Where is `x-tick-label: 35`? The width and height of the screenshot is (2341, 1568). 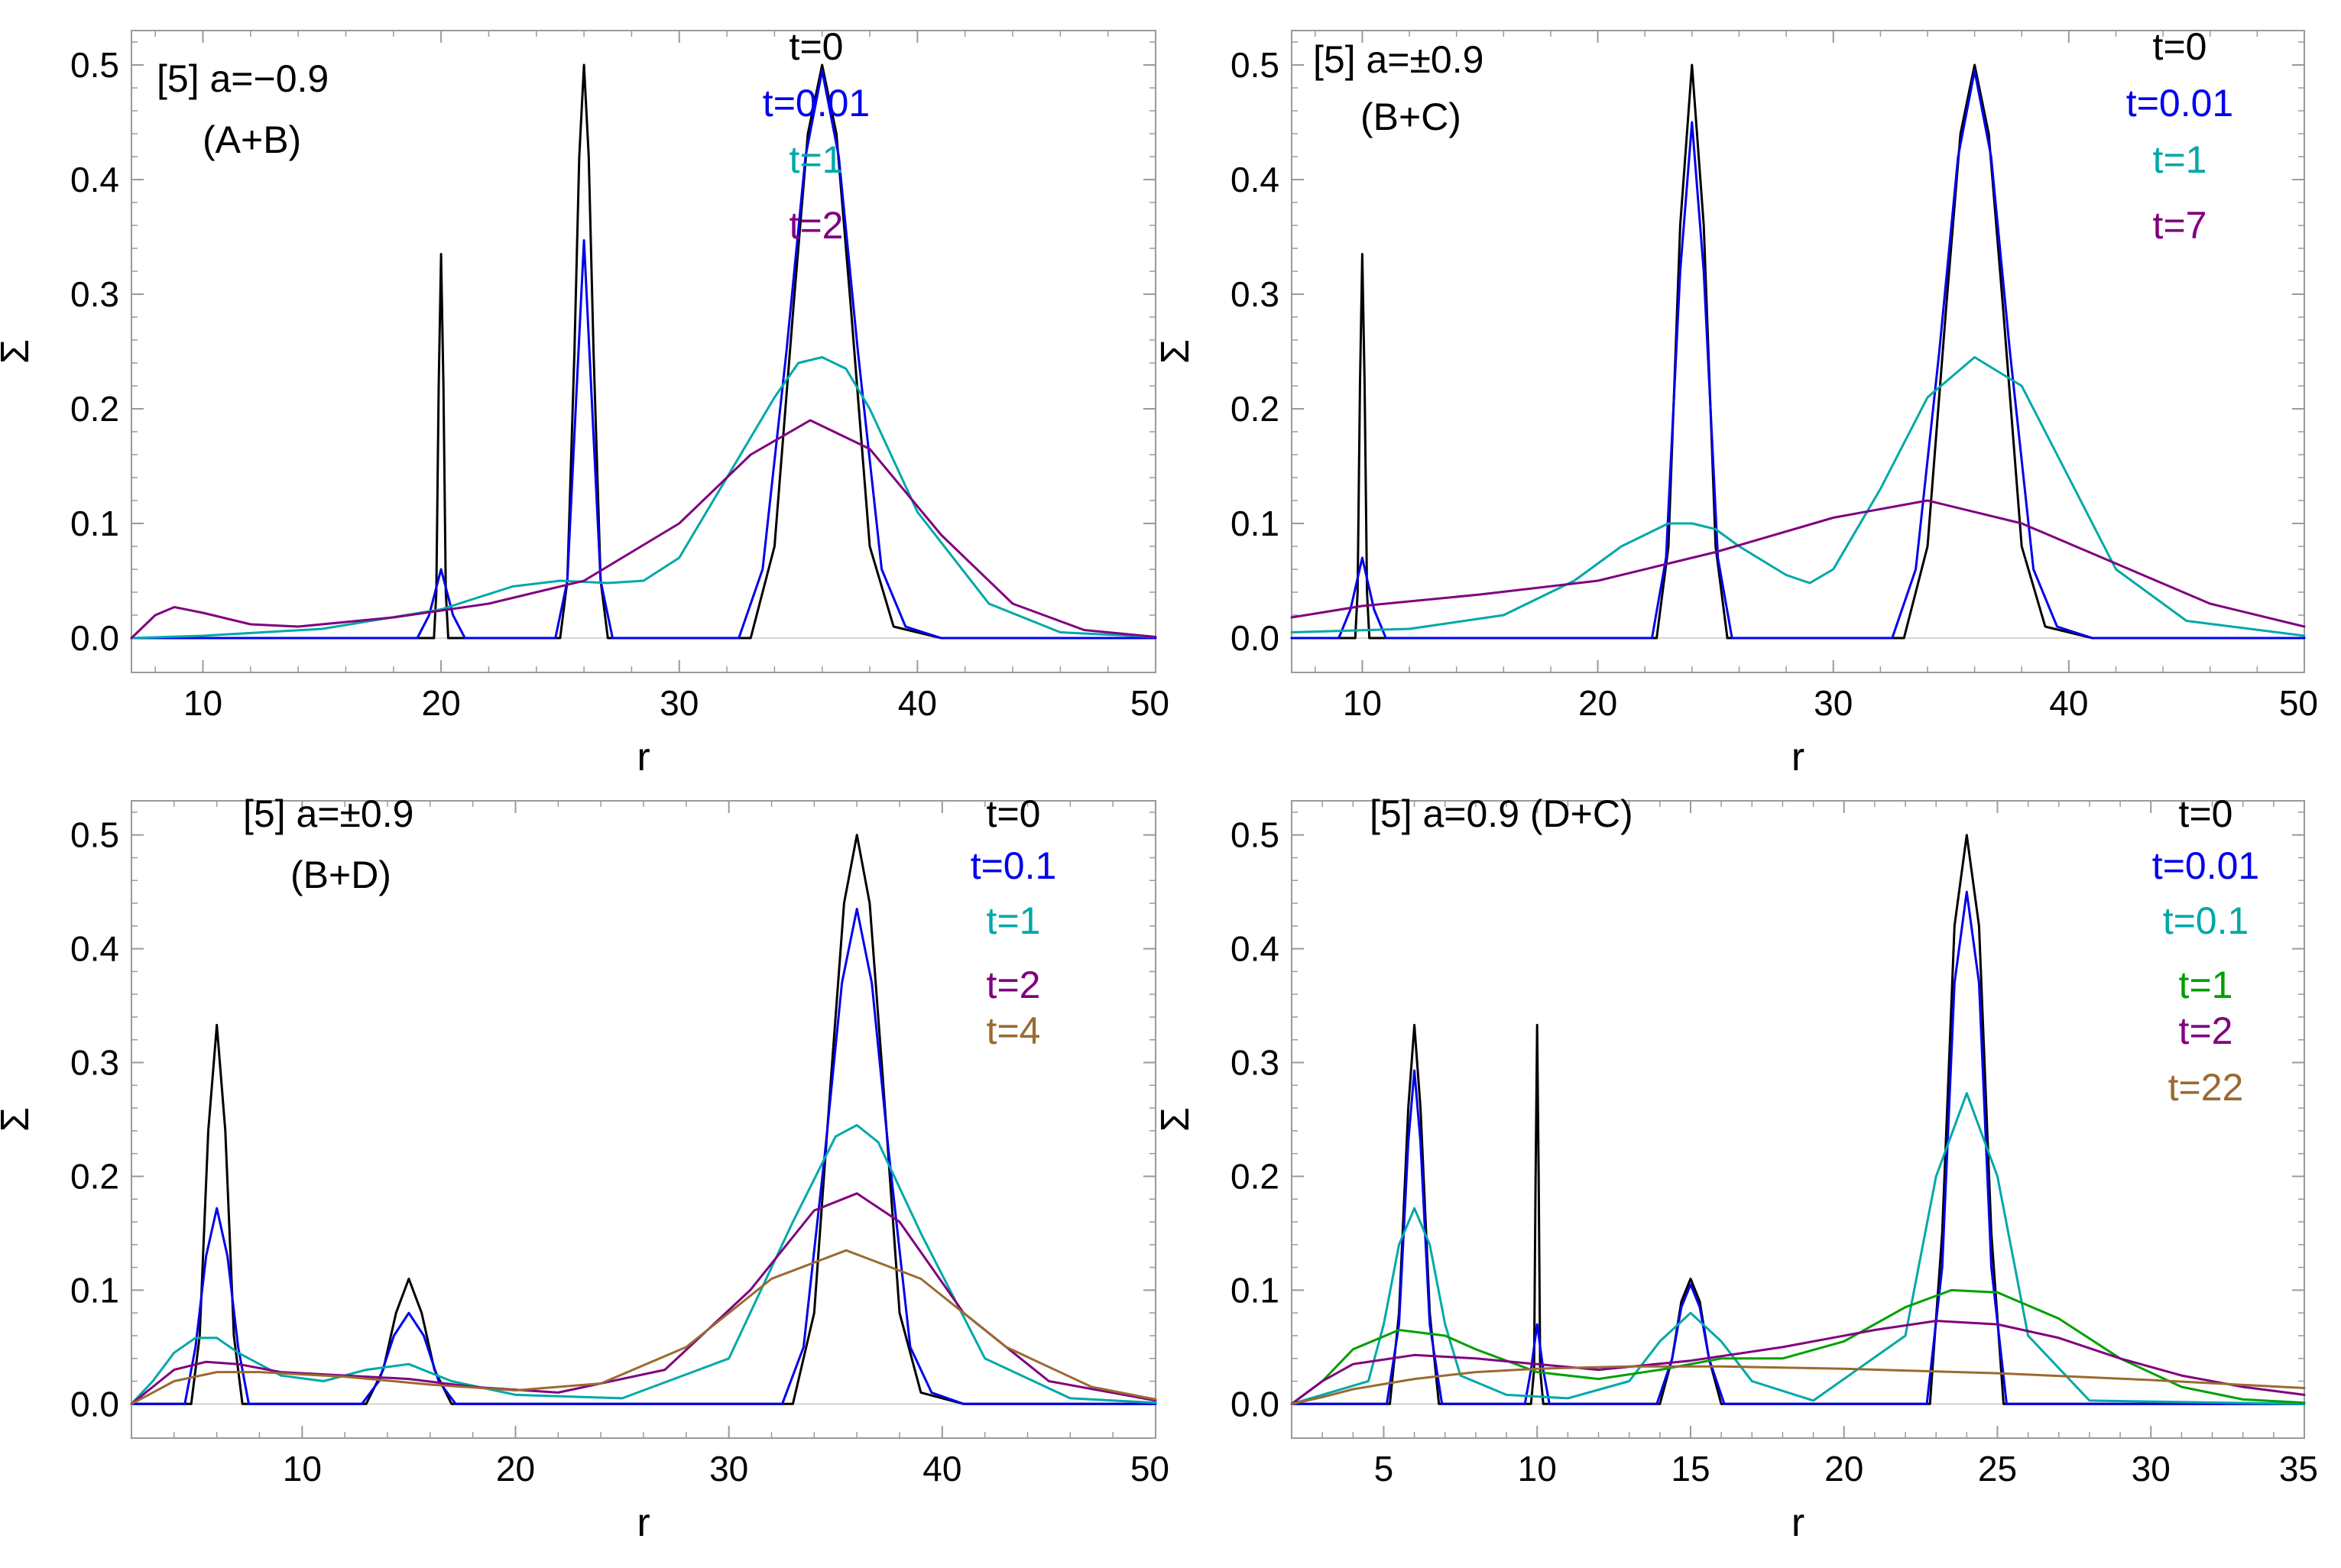
x-tick-label: 35 is located at coordinates (2298, 1469).